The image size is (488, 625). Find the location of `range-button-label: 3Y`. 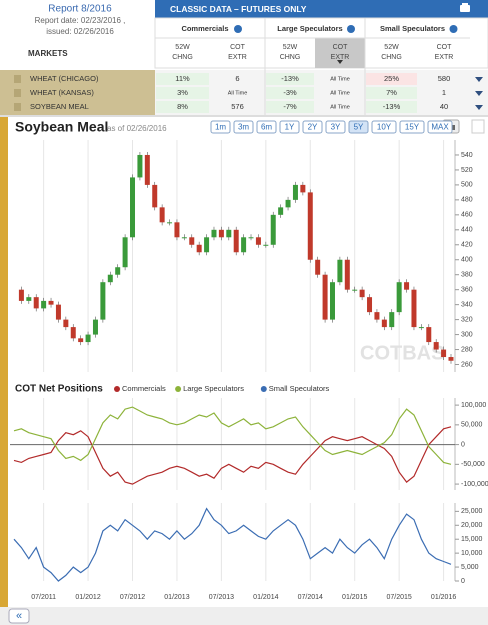

range-button-label: 3Y is located at coordinates (336, 127).